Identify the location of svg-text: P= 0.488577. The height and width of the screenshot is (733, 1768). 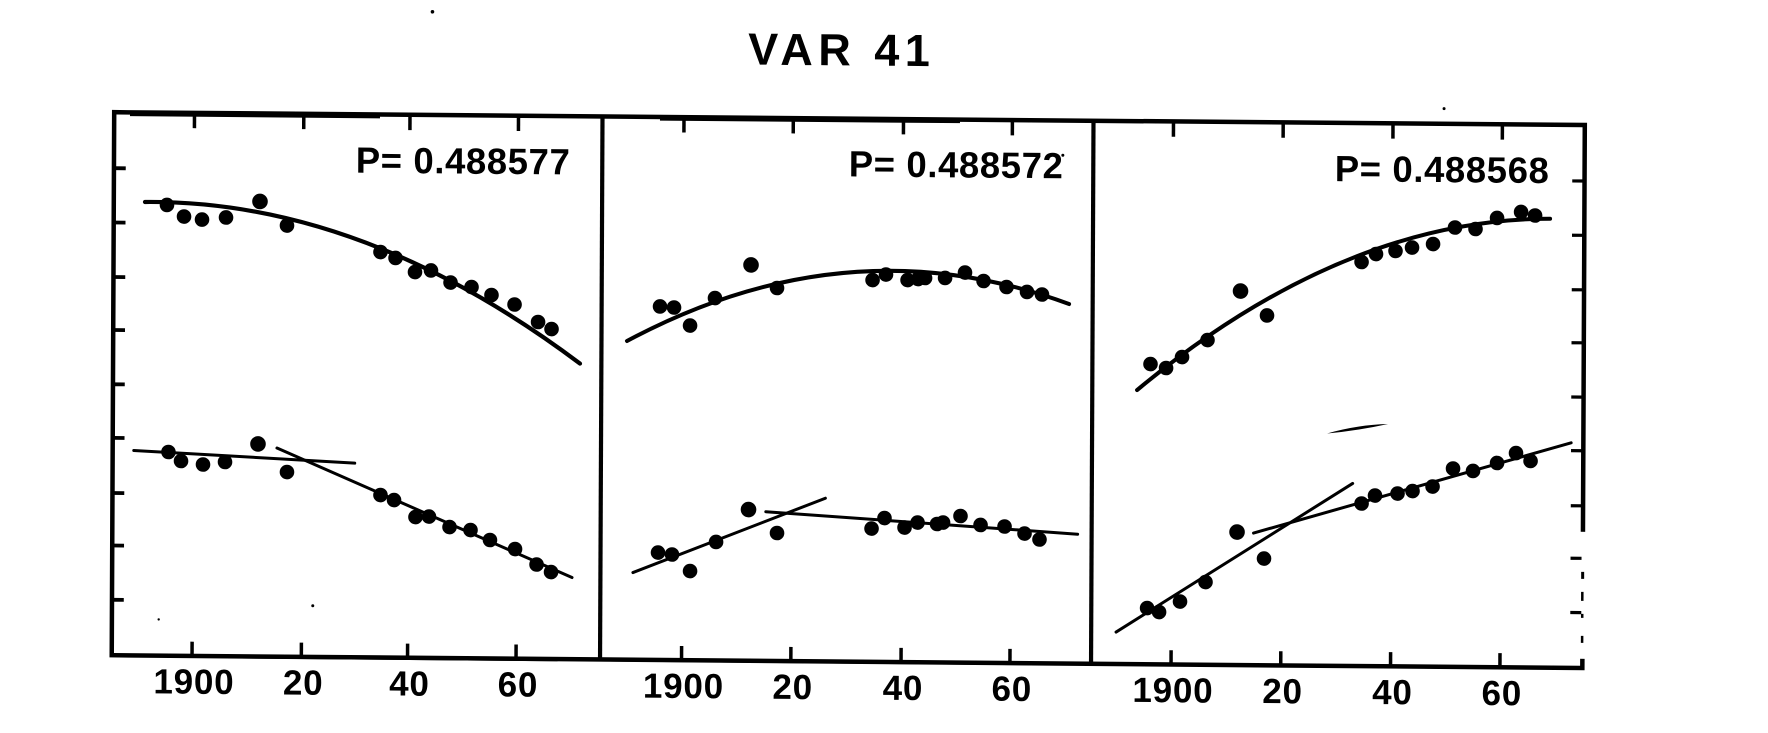
(463, 161).